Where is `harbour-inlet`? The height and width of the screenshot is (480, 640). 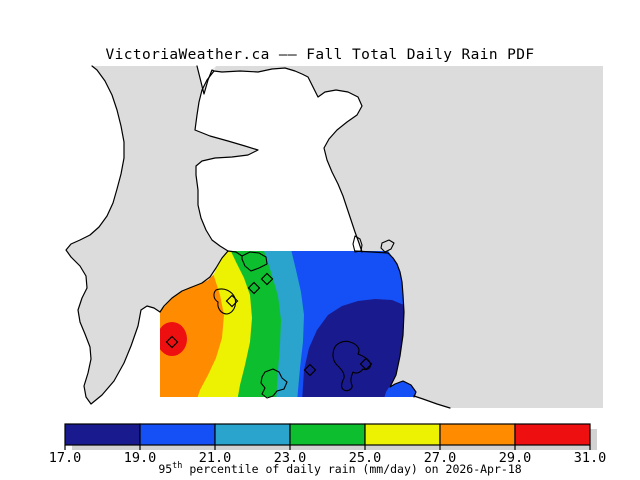
harbour-inlet is located at coordinates (225, 301).